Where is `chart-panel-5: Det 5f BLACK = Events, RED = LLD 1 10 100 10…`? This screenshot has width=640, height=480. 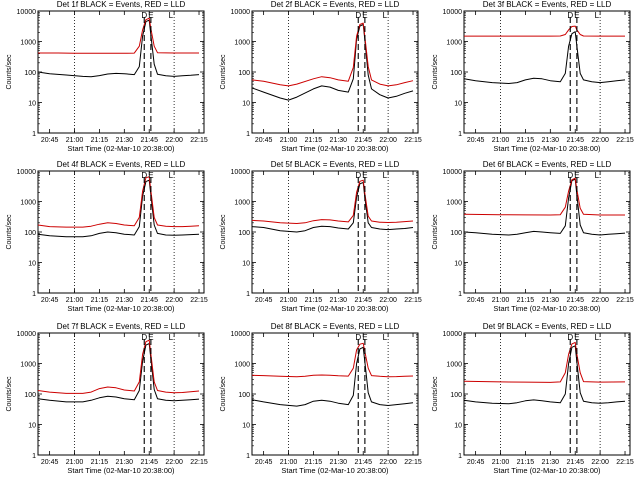
chart-panel-5: Det 5f BLACK = Events, RED = LLD 1 10 100 10… is located at coordinates (321, 236).